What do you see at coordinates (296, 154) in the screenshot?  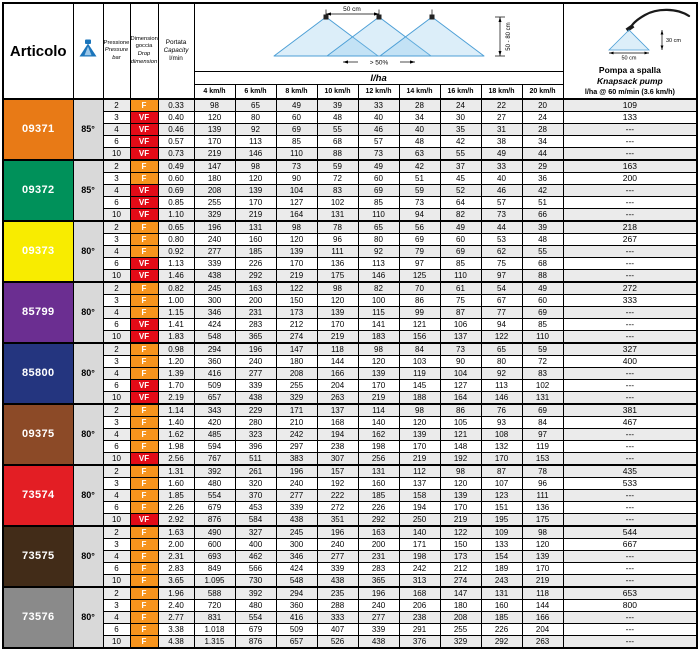 I see `lha-value: 110` at bounding box center [296, 154].